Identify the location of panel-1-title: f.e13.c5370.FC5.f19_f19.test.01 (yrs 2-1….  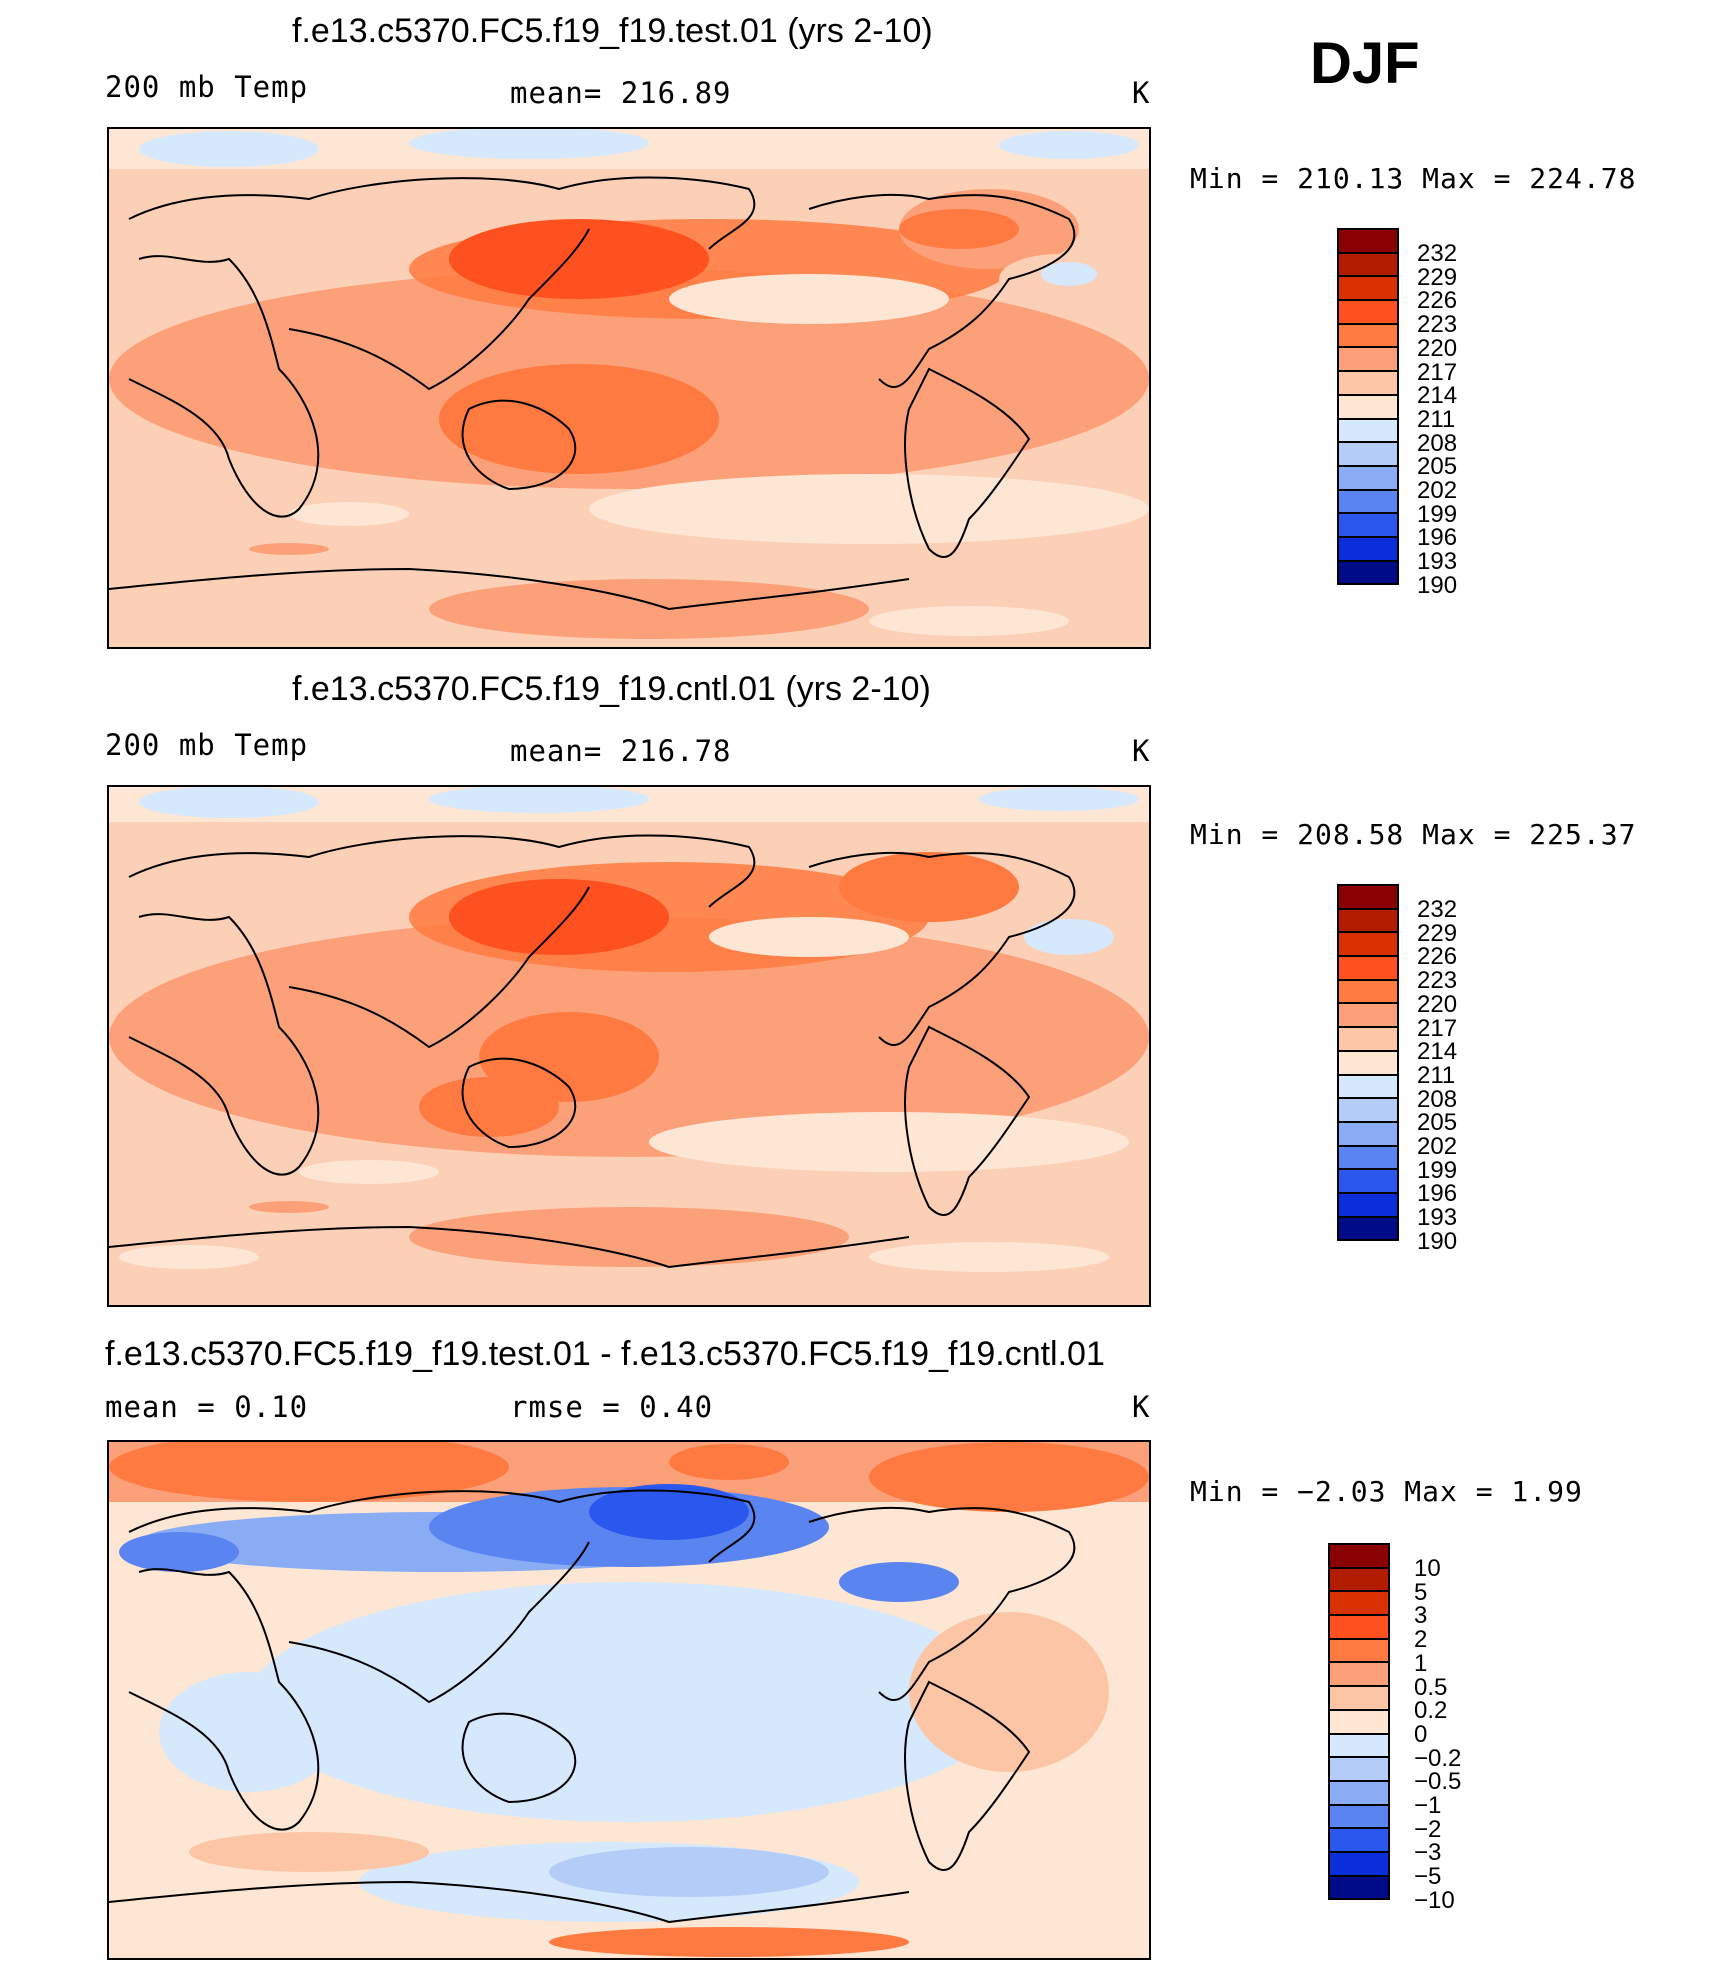
(612, 31).